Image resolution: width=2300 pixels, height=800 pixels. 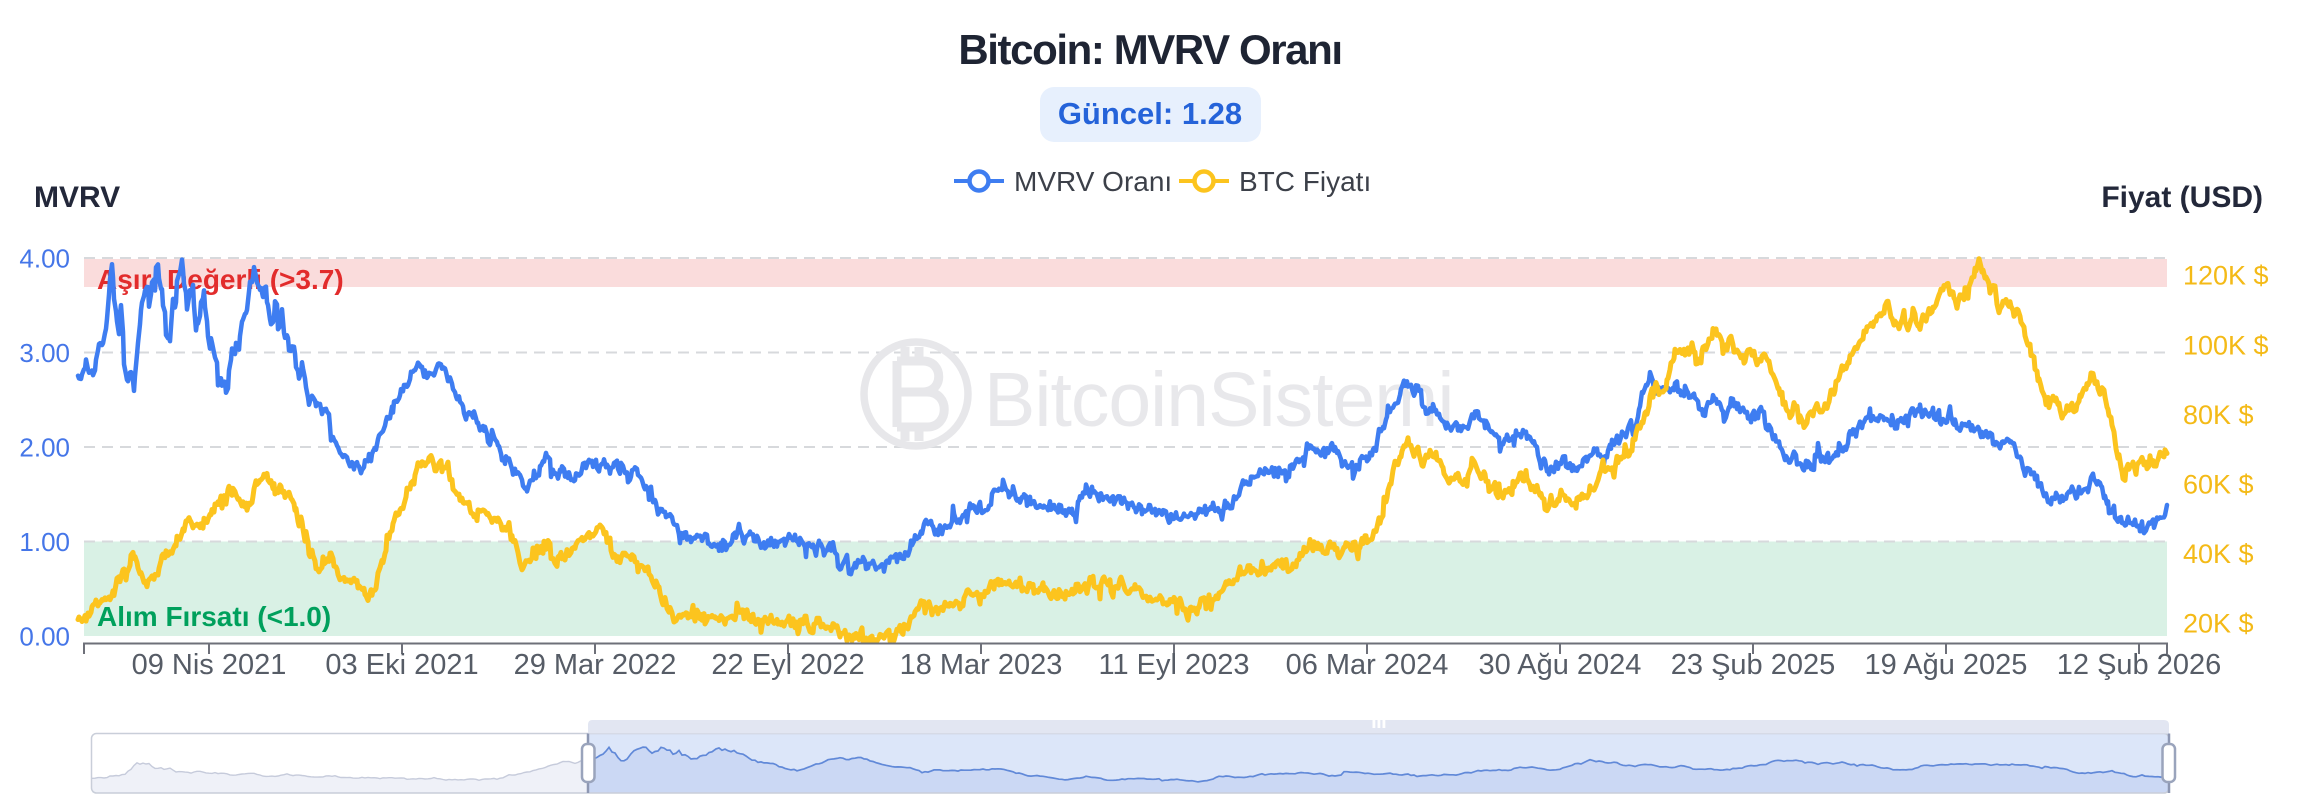 I want to click on svg-text: 09 Nis 2021, so click(x=209, y=665).